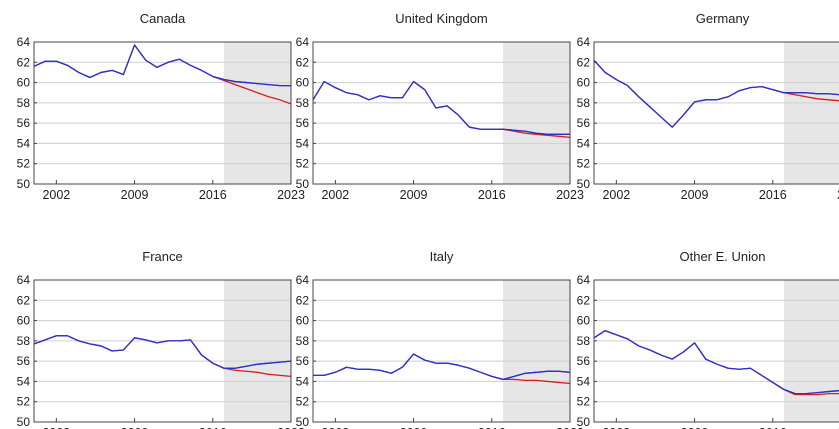 This screenshot has height=429, width=839. I want to click on chart-panel-3: Germany 50 52 54 56 58 60 62 64 2002 2009 2016 2023, so click(708, 106).